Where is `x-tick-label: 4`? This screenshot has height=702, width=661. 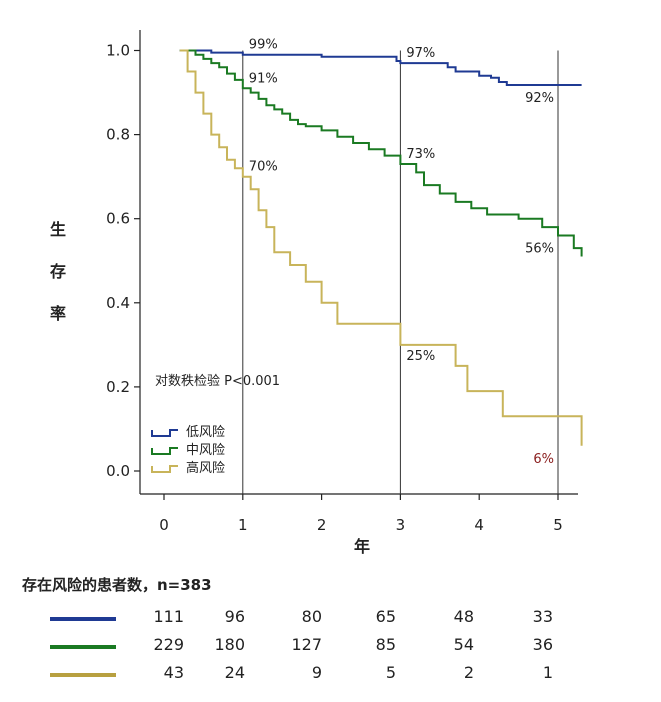 x-tick-label: 4 is located at coordinates (479, 525).